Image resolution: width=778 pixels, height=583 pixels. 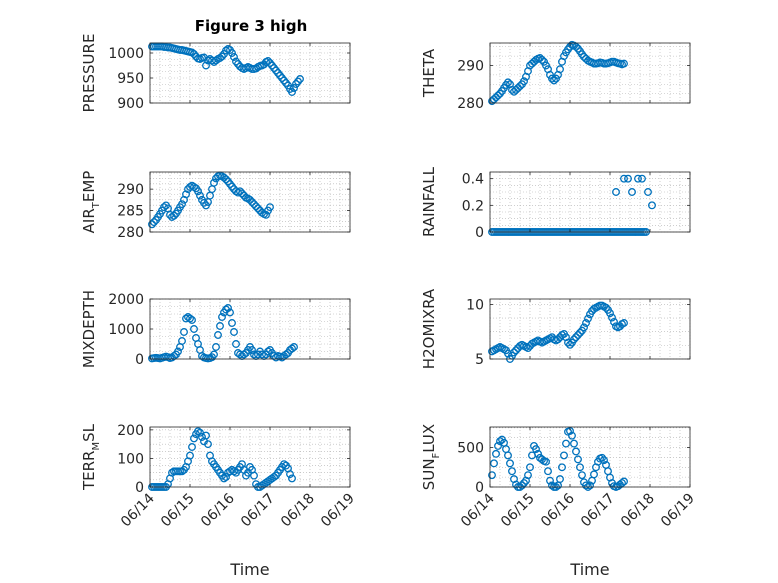 I want to click on y-tick-label: 2000, so click(x=126, y=300).